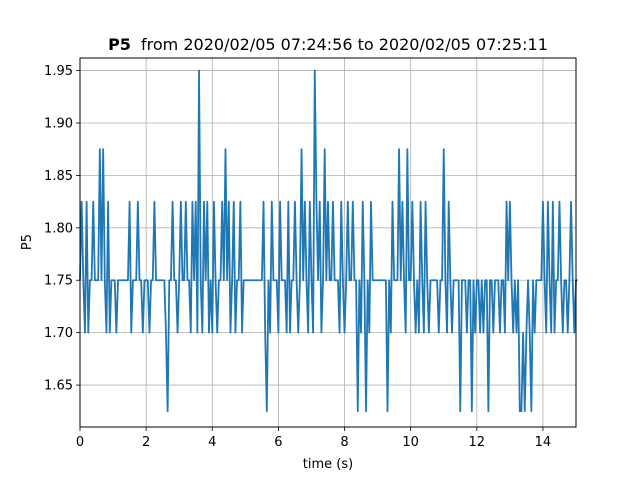 The width and height of the screenshot is (640, 480). I want to click on y-tick-label: 1.85, so click(58, 176).